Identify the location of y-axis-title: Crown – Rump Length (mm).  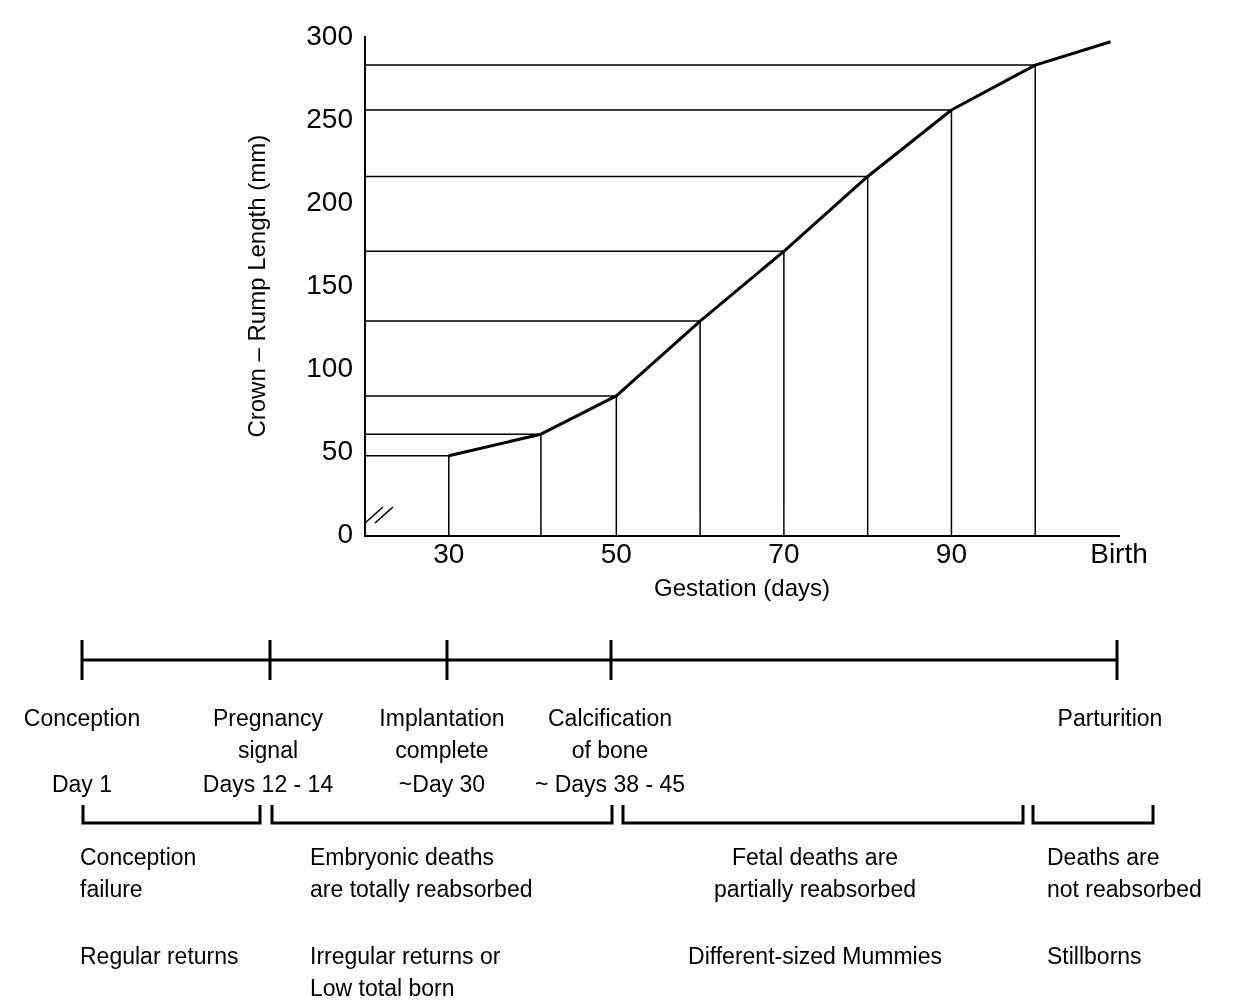
(257, 286).